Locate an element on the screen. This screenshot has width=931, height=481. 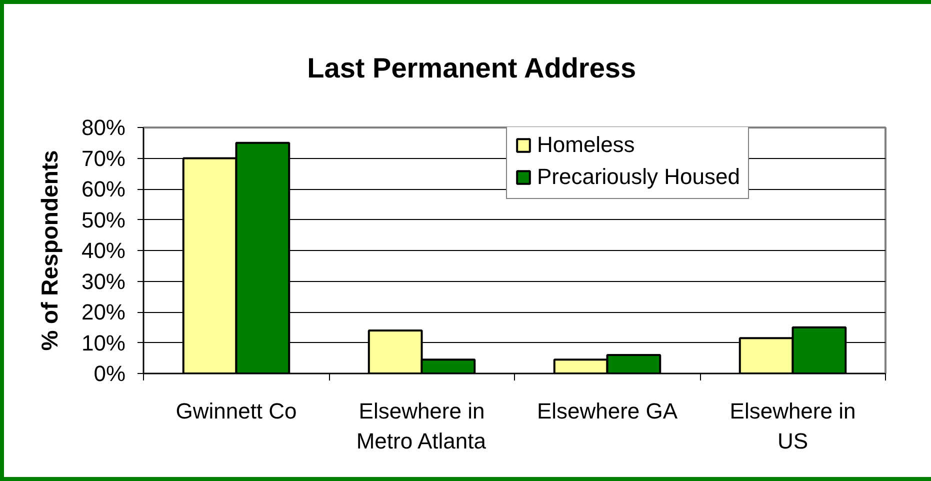
y-tick-label: 20% is located at coordinates (103, 312).